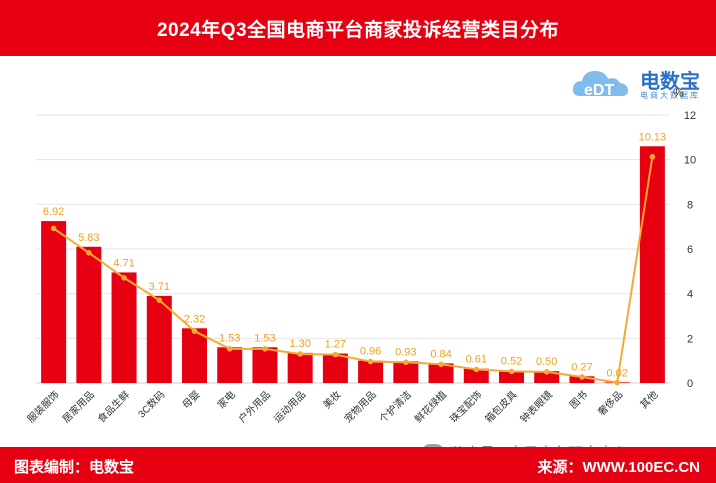 This screenshot has height=483, width=716. I want to click on data-label: 10.13, so click(653, 137).